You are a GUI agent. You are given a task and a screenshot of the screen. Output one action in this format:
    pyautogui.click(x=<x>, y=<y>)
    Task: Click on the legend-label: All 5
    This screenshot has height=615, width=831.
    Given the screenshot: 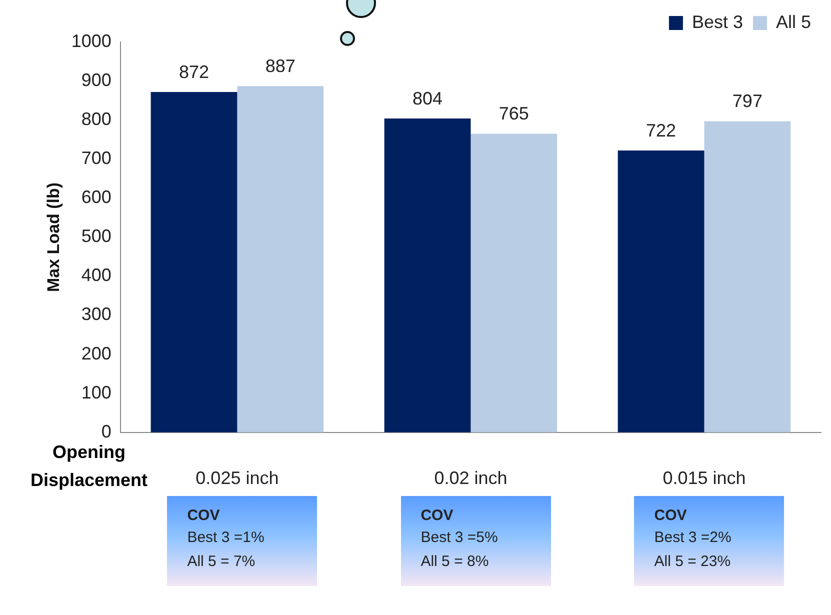 What is the action you would take?
    pyautogui.click(x=793, y=22)
    